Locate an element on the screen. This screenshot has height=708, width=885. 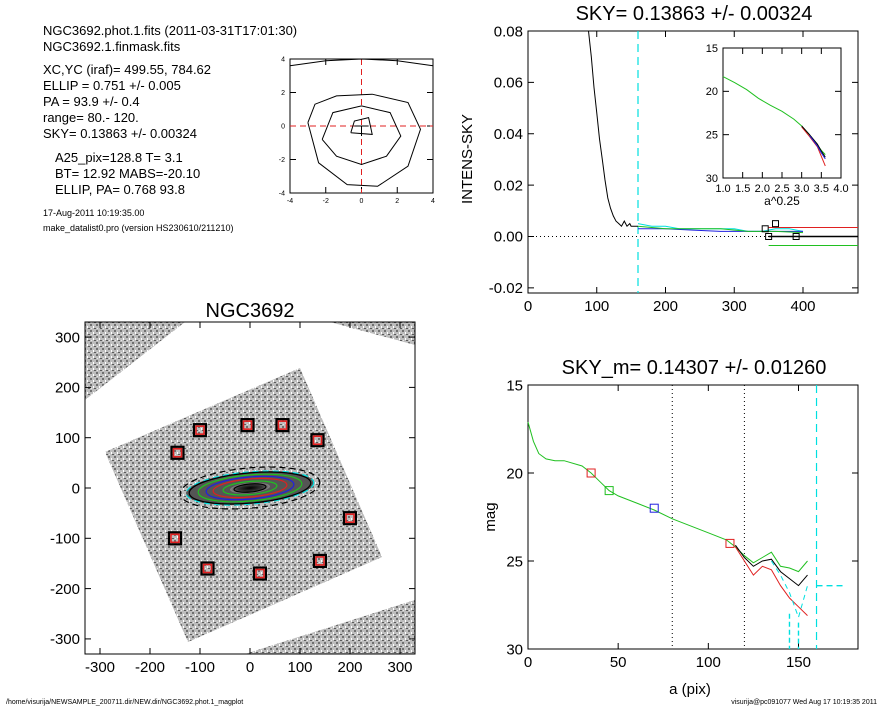
isophote-ellipse-blue is located at coordinates (250, 488).